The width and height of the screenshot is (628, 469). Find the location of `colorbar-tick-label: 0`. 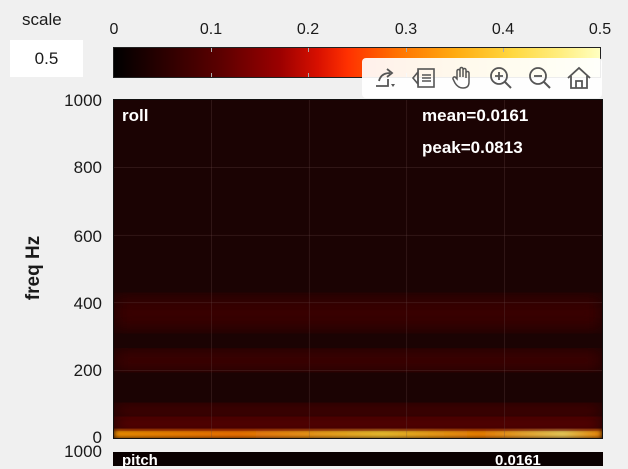

colorbar-tick-label: 0 is located at coordinates (114, 29).